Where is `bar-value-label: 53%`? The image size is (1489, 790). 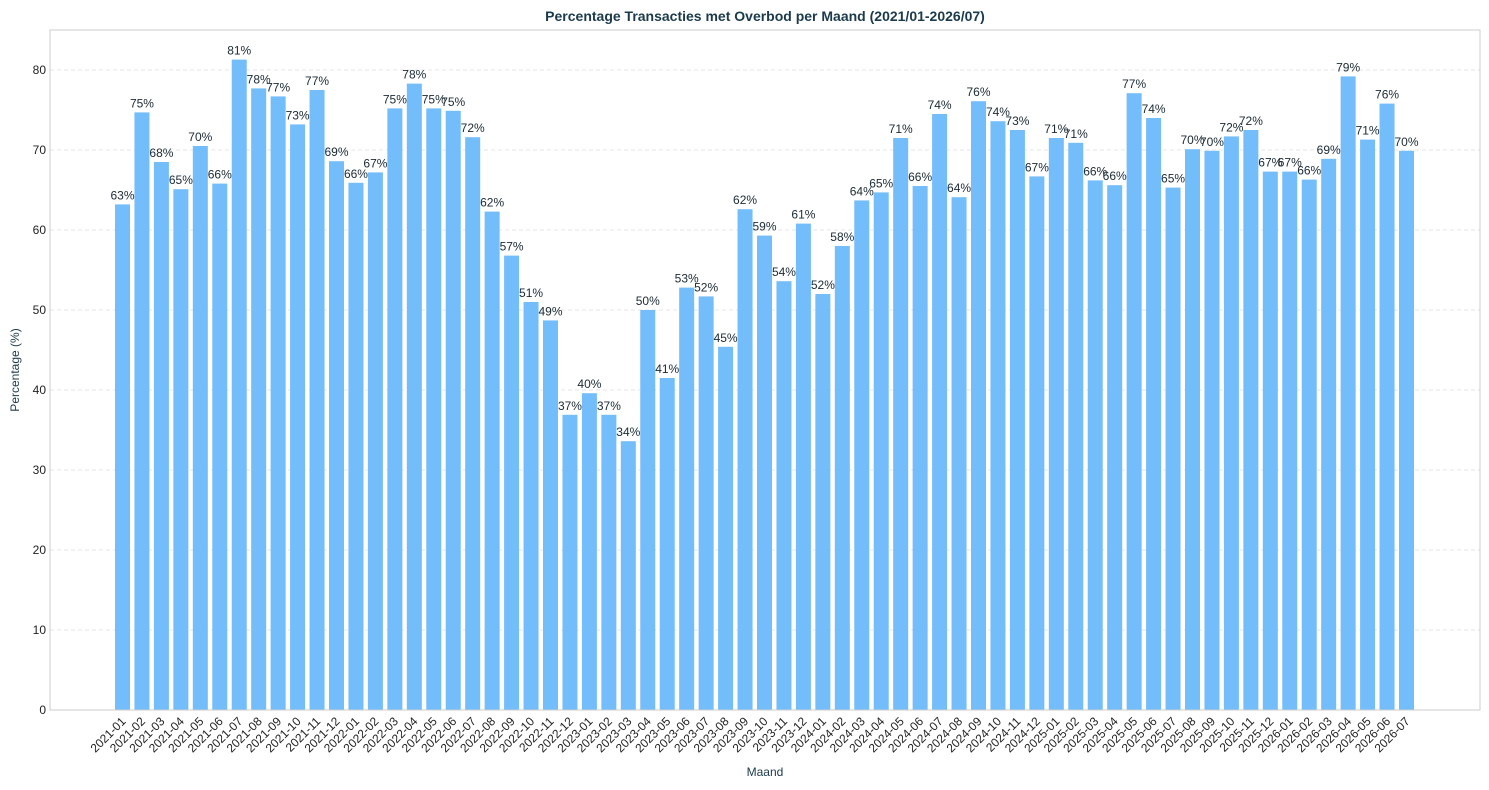
bar-value-label: 53% is located at coordinates (687, 279).